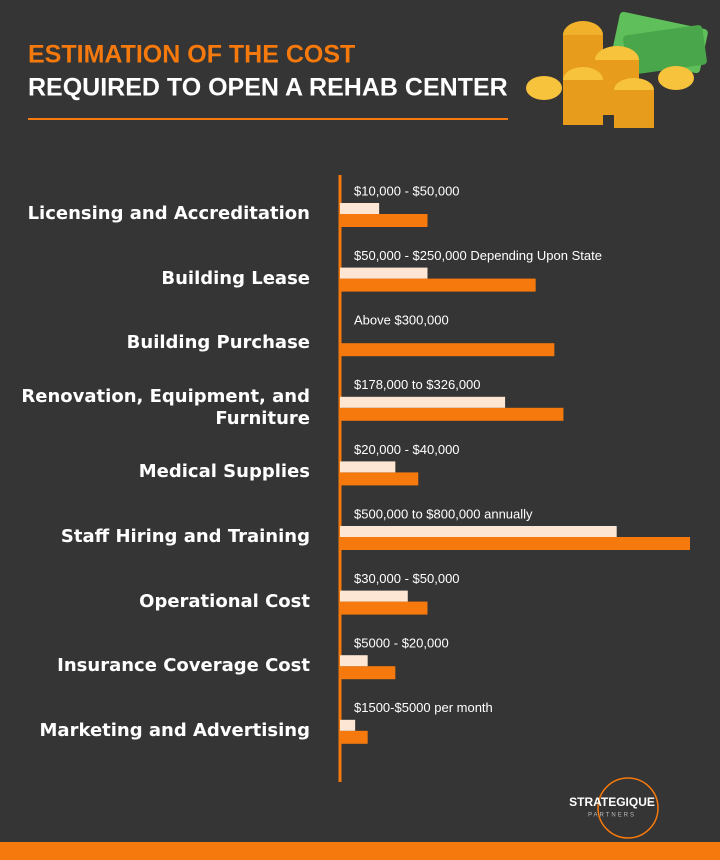 The image size is (720, 860). Describe the element at coordinates (224, 601) in the screenshot. I see `category-label: Operational Cost` at that location.